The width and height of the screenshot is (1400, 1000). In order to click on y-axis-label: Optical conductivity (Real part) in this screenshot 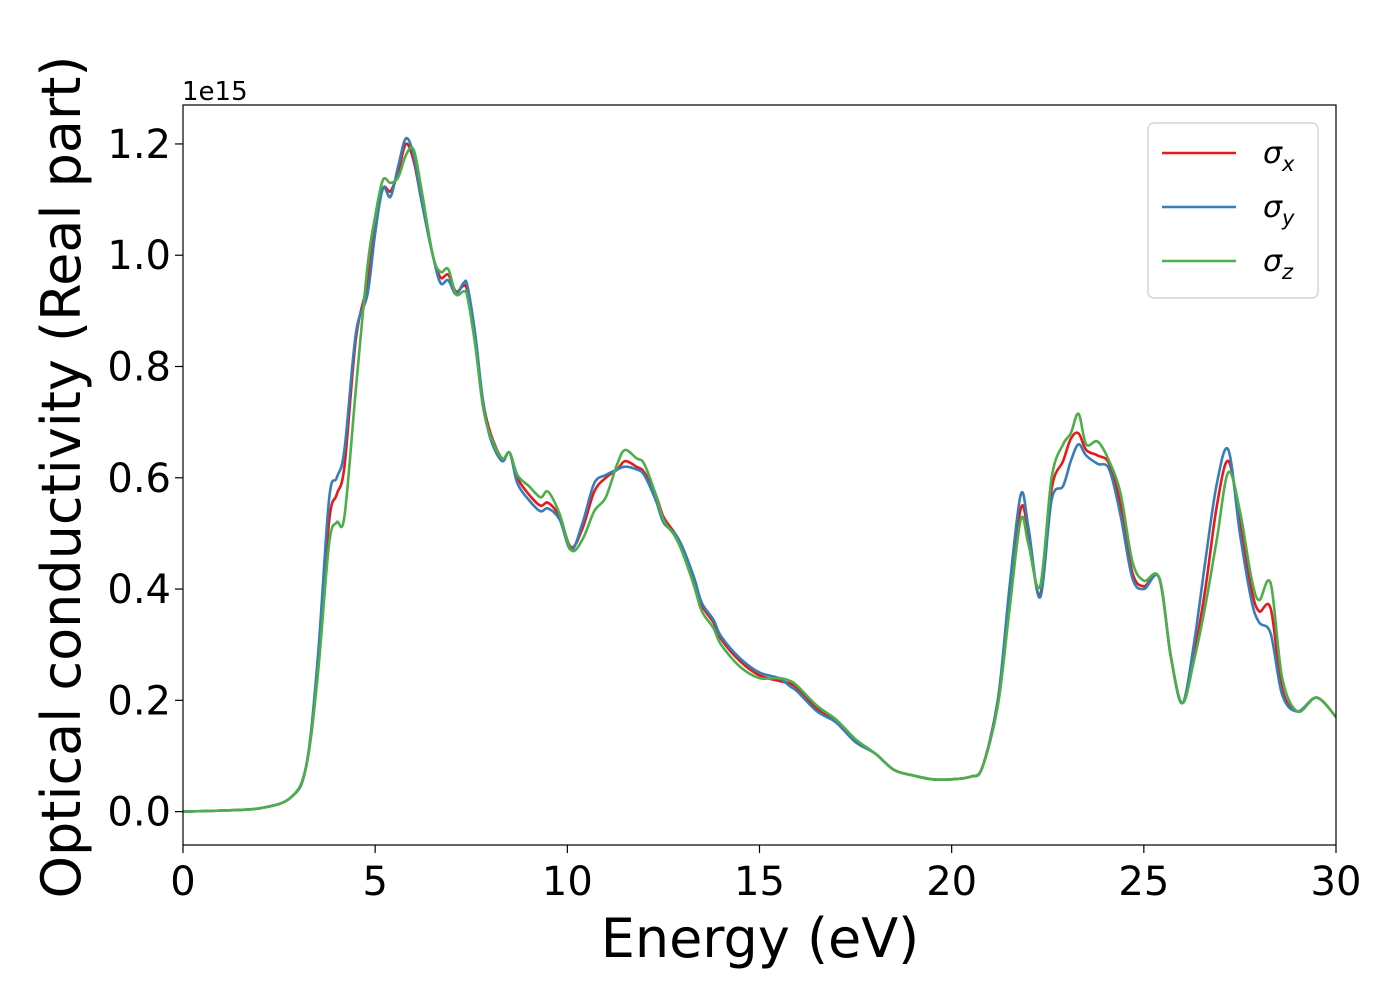, I will do `click(61, 477)`.